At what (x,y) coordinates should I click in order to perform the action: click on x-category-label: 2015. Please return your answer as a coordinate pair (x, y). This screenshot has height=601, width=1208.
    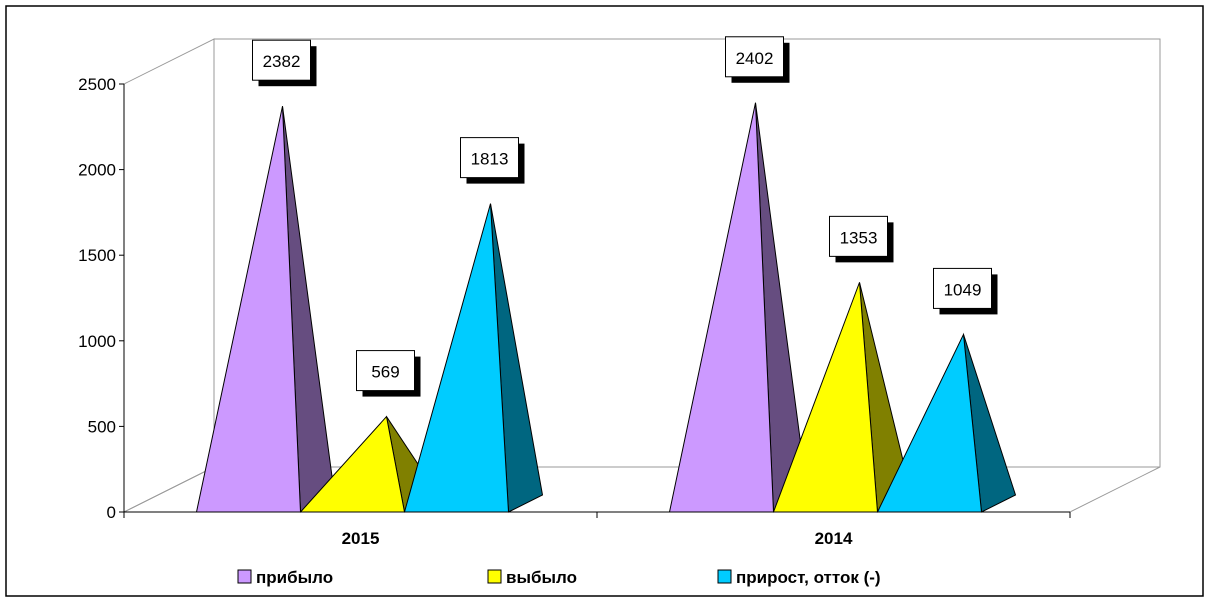
    Looking at the image, I should click on (361, 538).